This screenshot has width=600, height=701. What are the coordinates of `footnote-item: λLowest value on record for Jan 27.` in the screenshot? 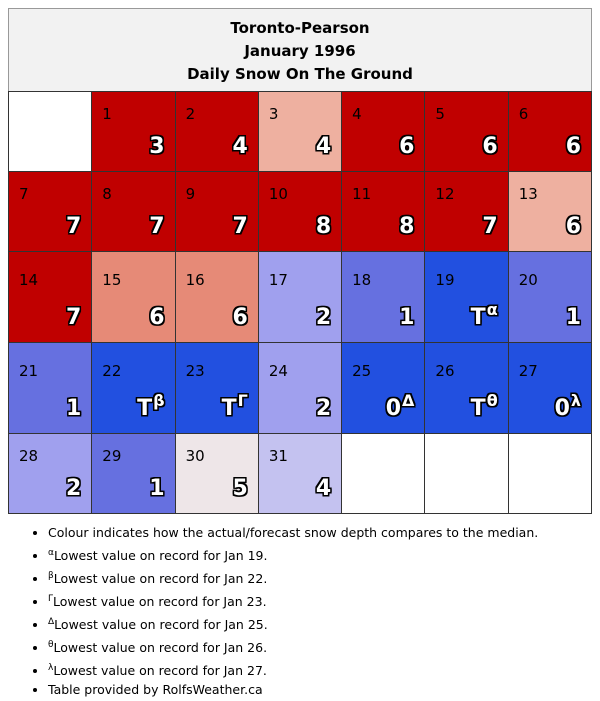 It's located at (320, 669).